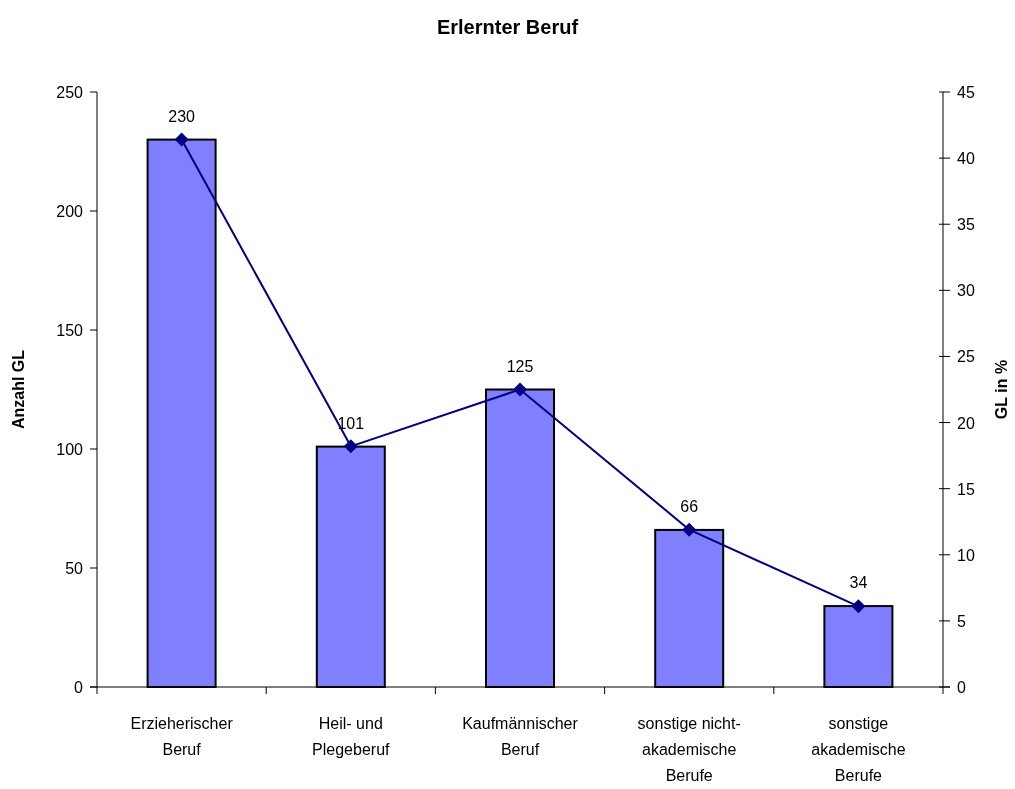 The width and height of the screenshot is (1015, 789). I want to click on y2-tick-label: 20, so click(966, 423).